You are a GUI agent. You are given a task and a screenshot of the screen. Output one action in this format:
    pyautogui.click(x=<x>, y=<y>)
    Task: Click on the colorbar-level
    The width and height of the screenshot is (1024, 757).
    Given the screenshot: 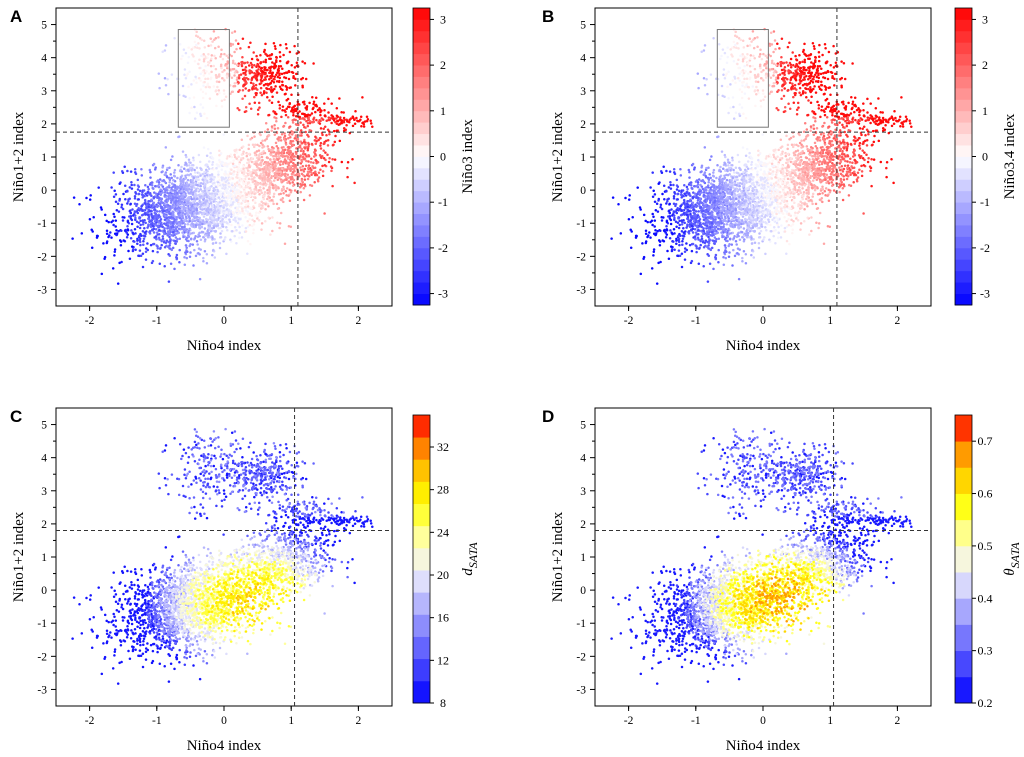 What is the action you would take?
    pyautogui.click(x=421, y=162)
    